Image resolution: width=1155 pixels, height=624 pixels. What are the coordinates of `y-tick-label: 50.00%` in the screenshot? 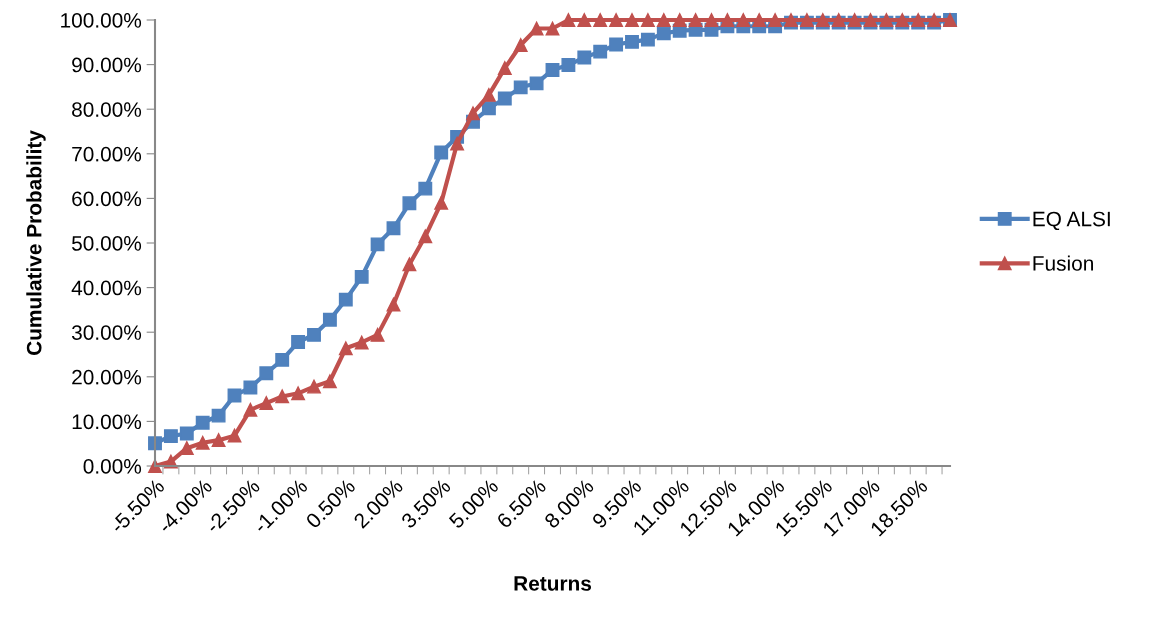 It's located at (106, 243).